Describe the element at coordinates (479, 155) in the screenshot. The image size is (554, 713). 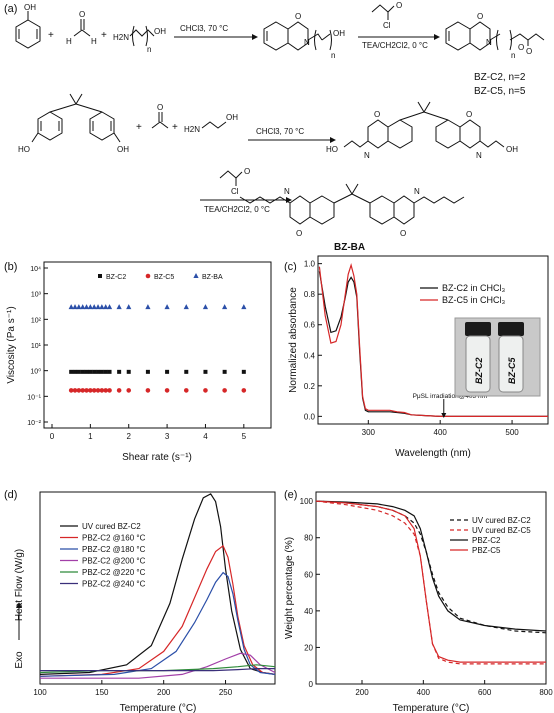
I see `diol-n-right: N` at that location.